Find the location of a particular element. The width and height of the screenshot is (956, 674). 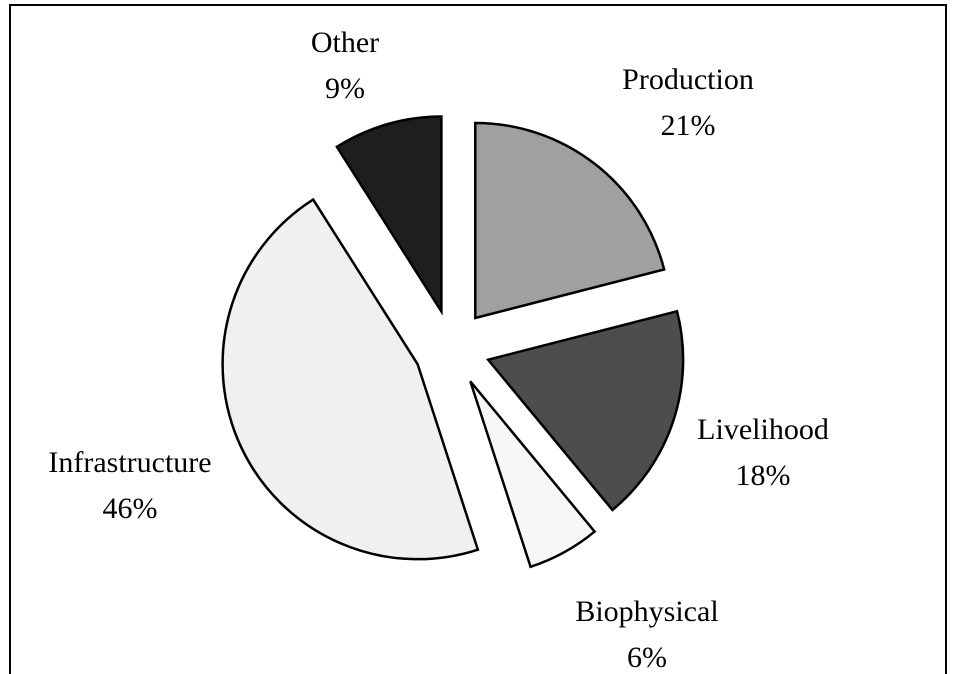

slice-value-label: 6% is located at coordinates (647, 657).